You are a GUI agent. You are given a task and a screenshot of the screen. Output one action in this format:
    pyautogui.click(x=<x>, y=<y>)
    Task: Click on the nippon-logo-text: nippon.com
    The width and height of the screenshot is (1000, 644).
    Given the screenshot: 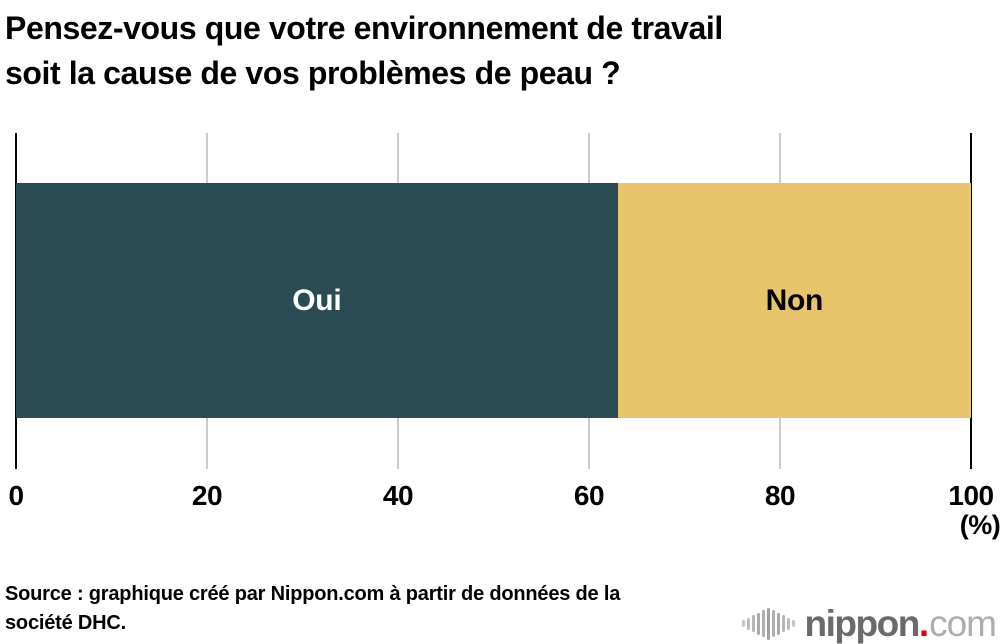 What is the action you would take?
    pyautogui.click(x=900, y=623)
    